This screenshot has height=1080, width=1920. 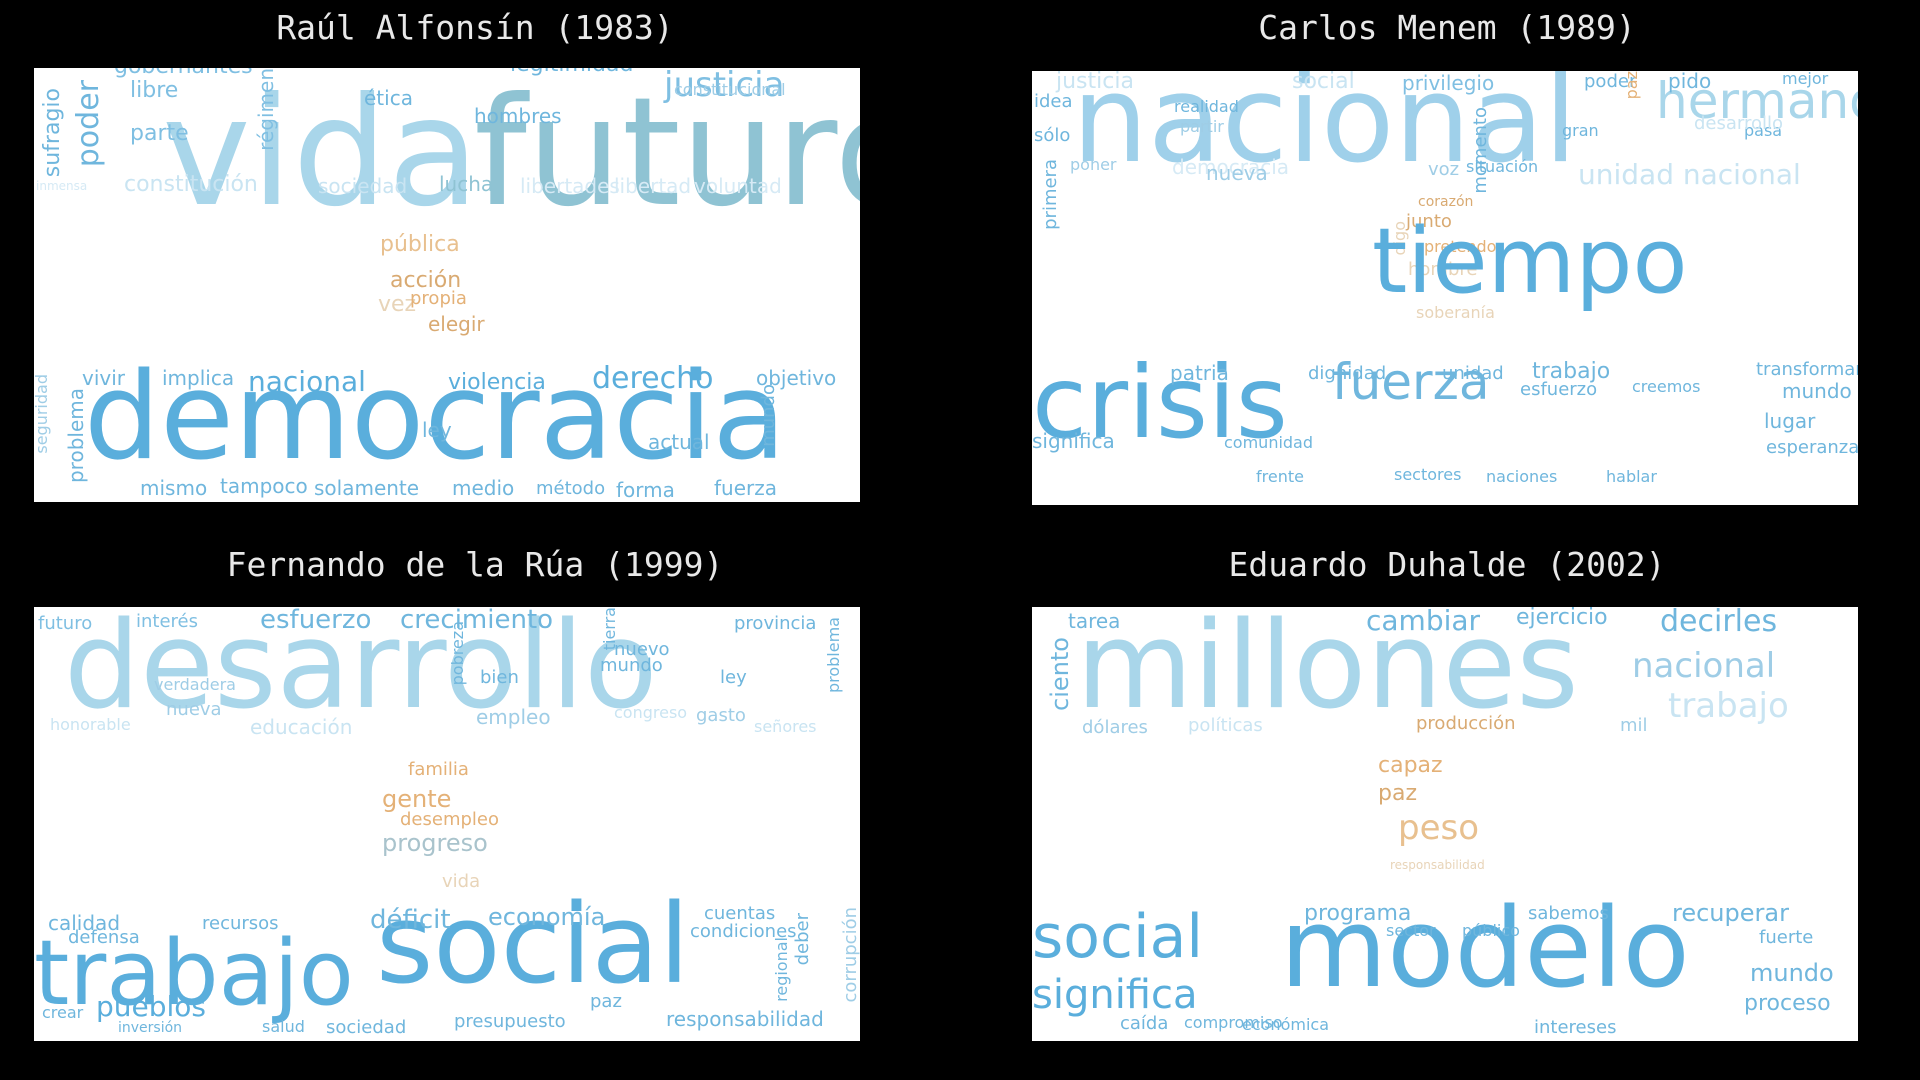 I want to click on wordcloud-word: gobernantes, so click(x=183, y=73).